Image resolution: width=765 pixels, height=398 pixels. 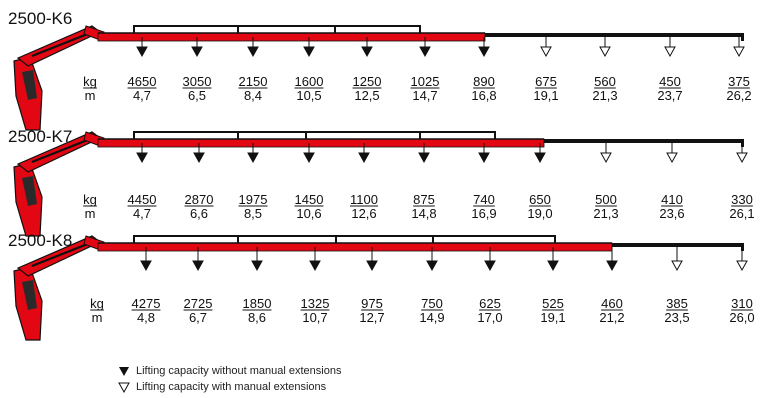 What do you see at coordinates (253, 95) in the screenshot?
I see `radius-m: 8,4` at bounding box center [253, 95].